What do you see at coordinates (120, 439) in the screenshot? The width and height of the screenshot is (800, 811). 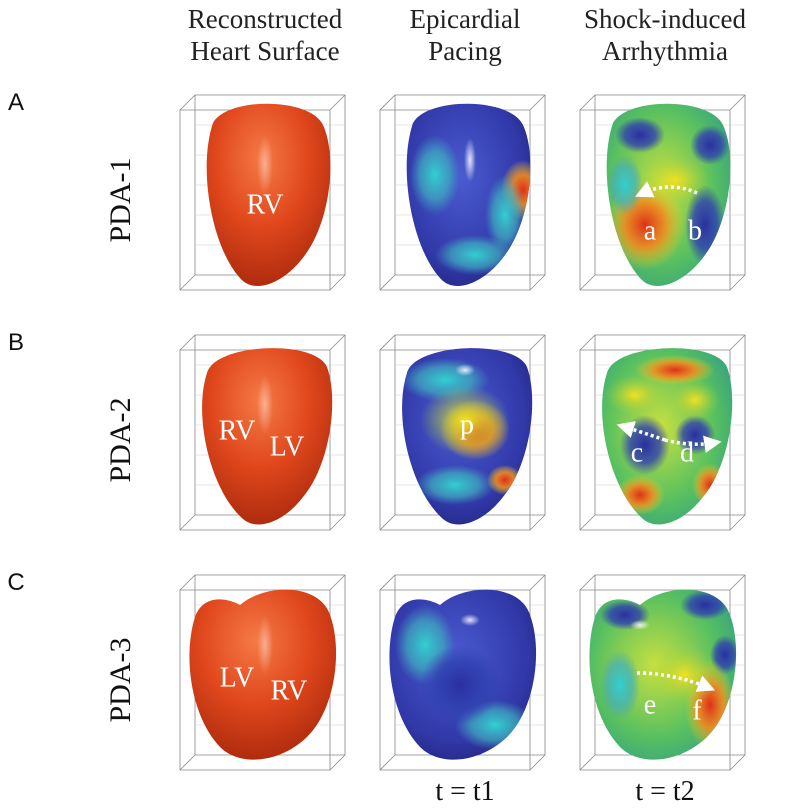 I see `row-label: PDA-2` at bounding box center [120, 439].